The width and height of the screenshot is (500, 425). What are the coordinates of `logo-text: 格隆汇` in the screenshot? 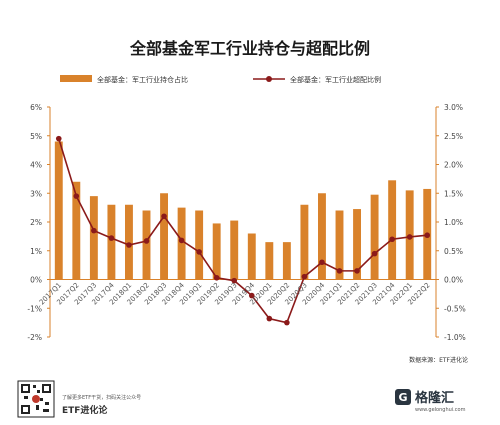 It's located at (434, 398).